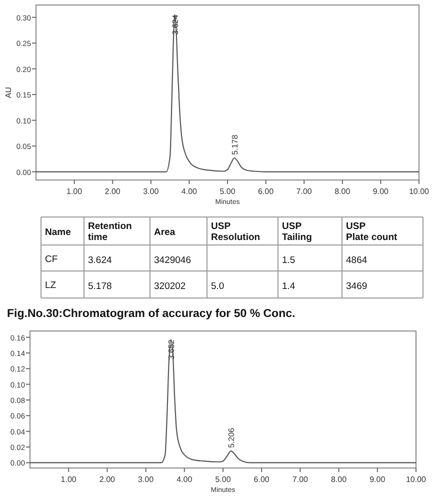 Image resolution: width=435 pixels, height=497 pixels. What do you see at coordinates (170, 286) in the screenshot?
I see `text: 320202` at bounding box center [170, 286].